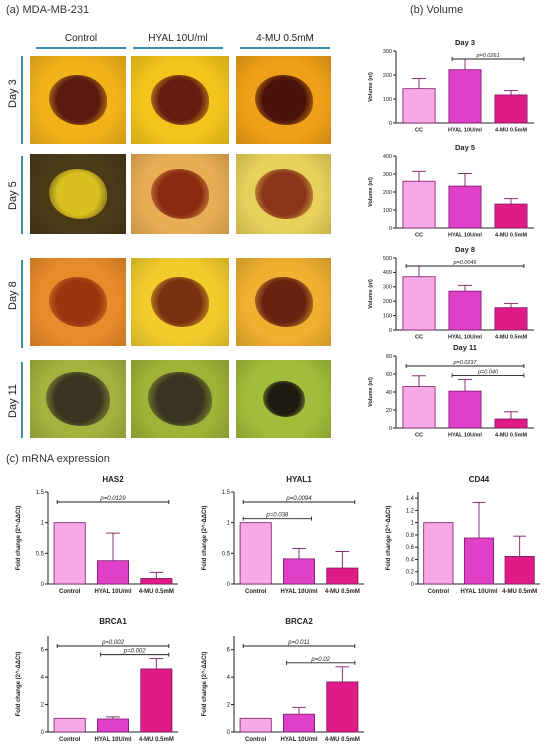 This screenshot has width=550, height=752. What do you see at coordinates (410, 560) in the screenshot?
I see `y-tick-label: 0.4` at bounding box center [410, 560].